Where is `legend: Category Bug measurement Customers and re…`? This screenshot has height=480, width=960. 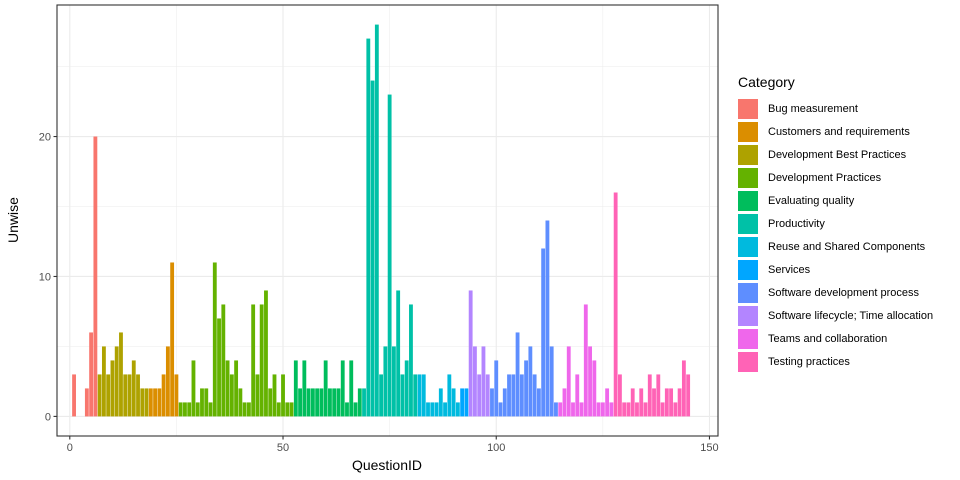
legend: Category Bug measurement Customers and re… is located at coordinates (835, 222).